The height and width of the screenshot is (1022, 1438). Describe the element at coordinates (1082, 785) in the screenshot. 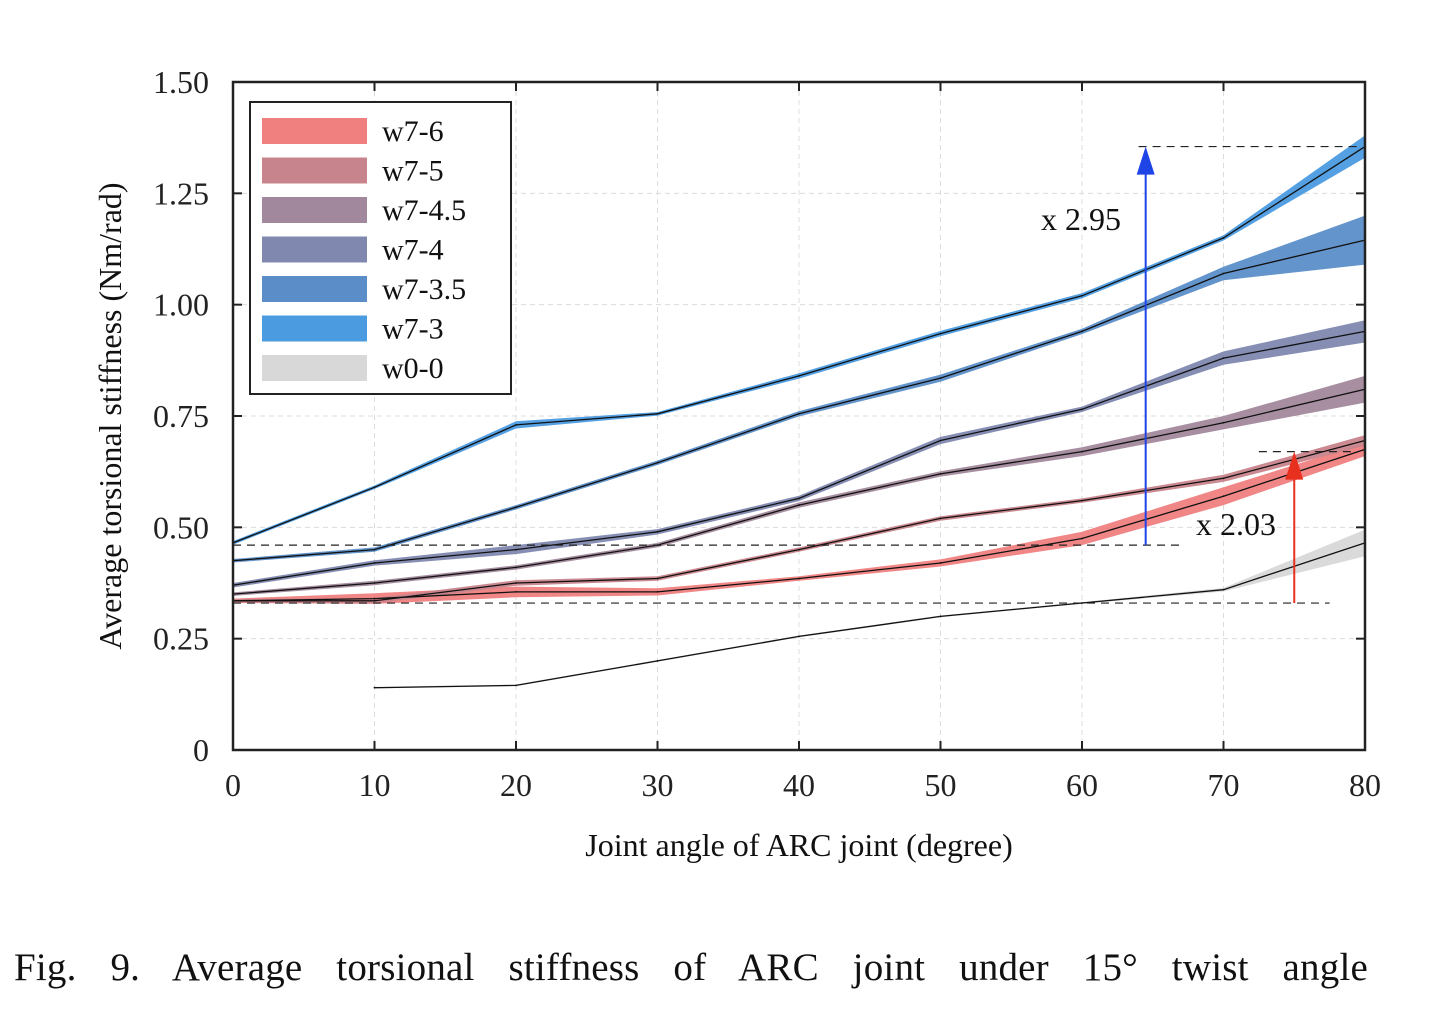

I see `x-tick-label: 60` at that location.